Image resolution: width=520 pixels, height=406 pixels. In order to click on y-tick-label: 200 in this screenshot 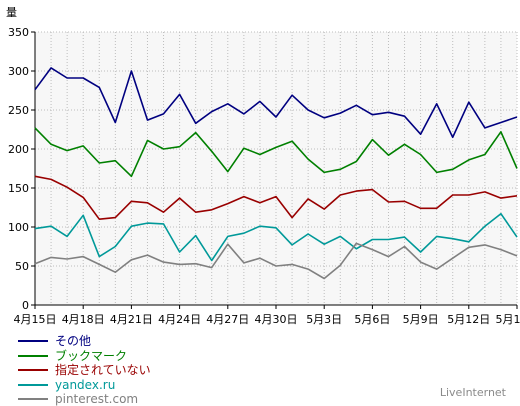, I will do `click(18, 149)`.